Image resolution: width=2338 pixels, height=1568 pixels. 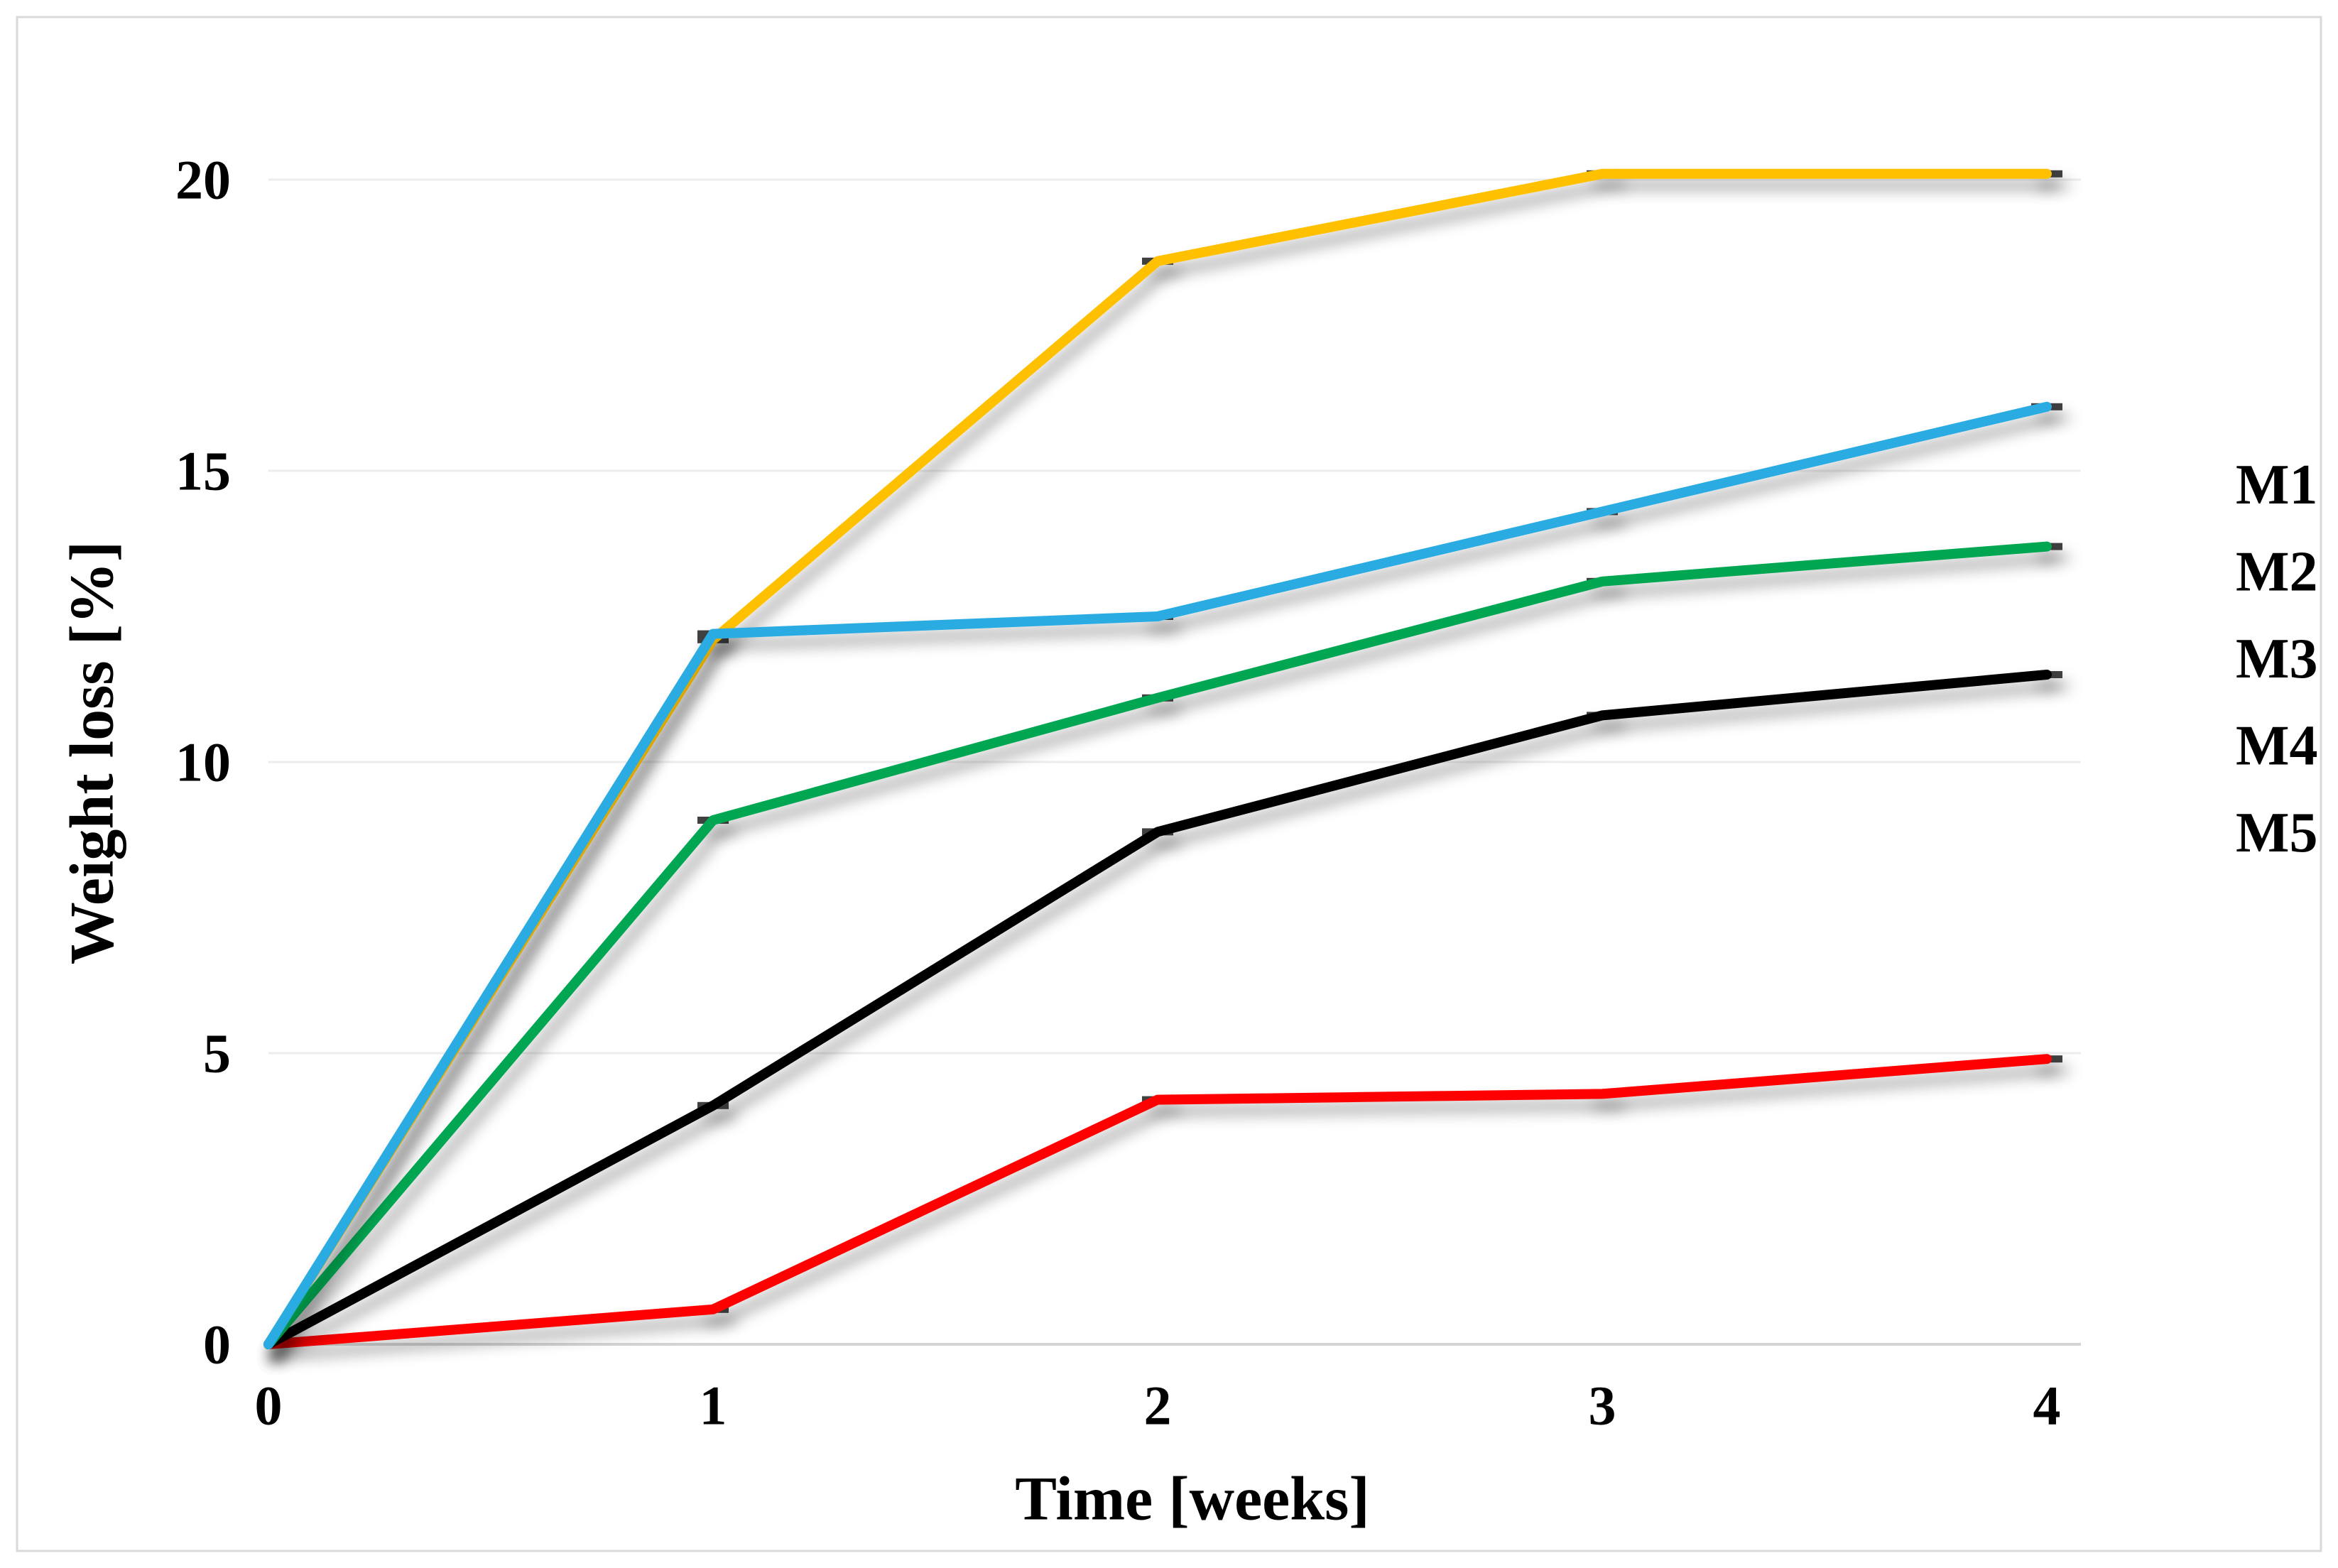 I want to click on x-tick-label: 2, so click(x=1158, y=1406).